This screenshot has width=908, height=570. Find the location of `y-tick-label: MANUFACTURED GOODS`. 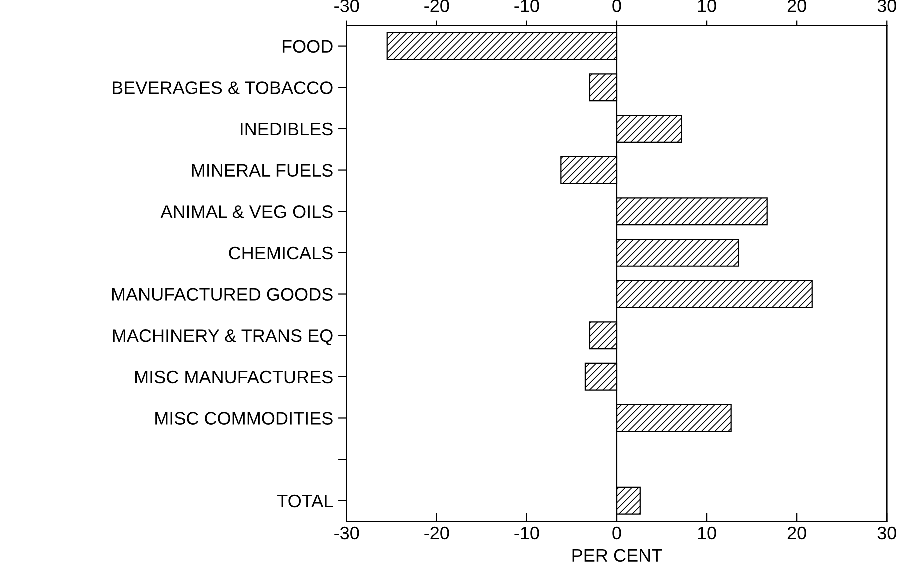

y-tick-label: MANUFACTURED GOODS is located at coordinates (222, 294).